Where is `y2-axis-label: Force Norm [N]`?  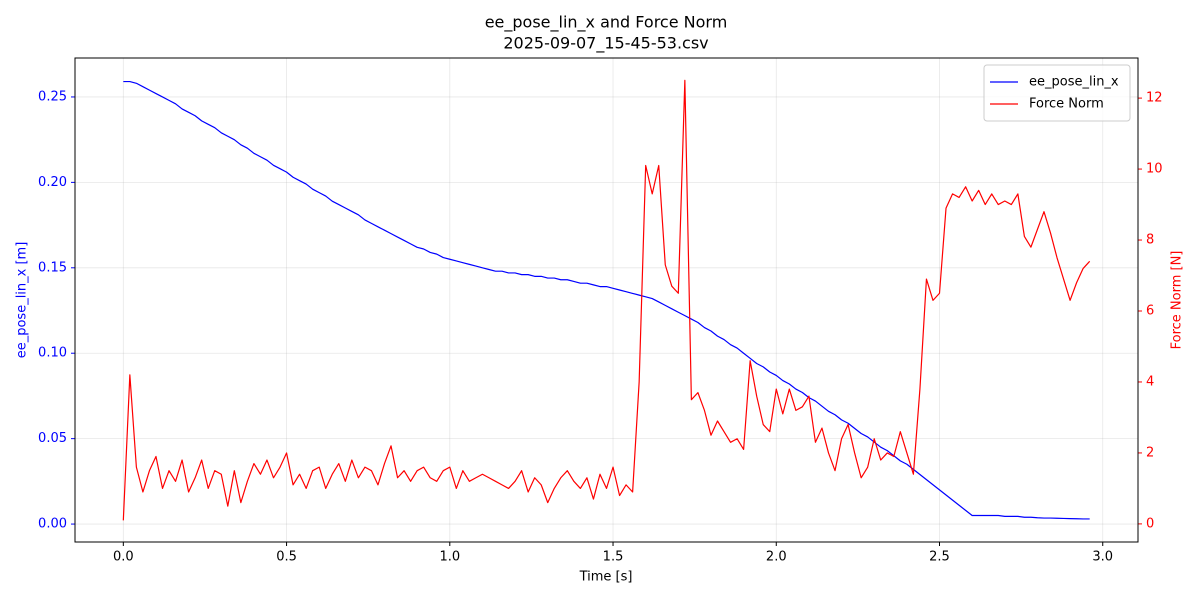 y2-axis-label: Force Norm [N] is located at coordinates (1177, 300).